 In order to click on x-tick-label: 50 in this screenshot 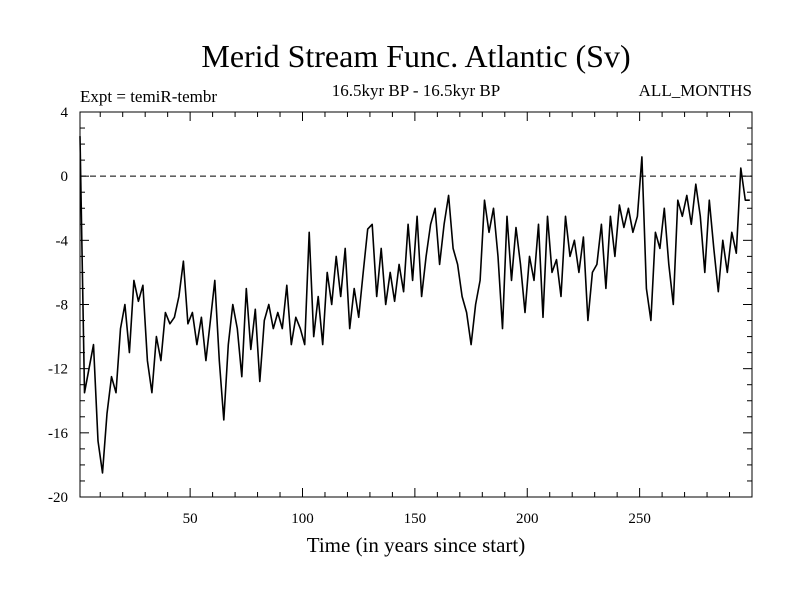, I will do `click(190, 519)`.